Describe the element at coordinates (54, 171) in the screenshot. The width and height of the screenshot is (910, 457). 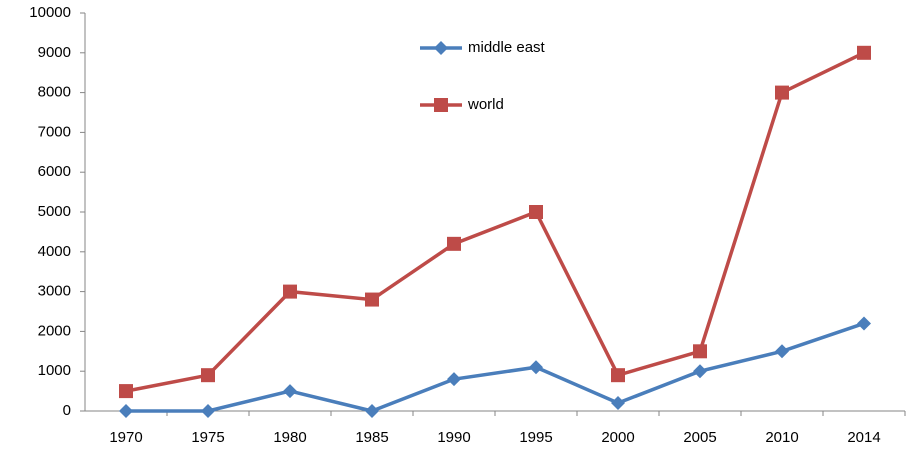
I see `y-tick-label: 6000` at that location.